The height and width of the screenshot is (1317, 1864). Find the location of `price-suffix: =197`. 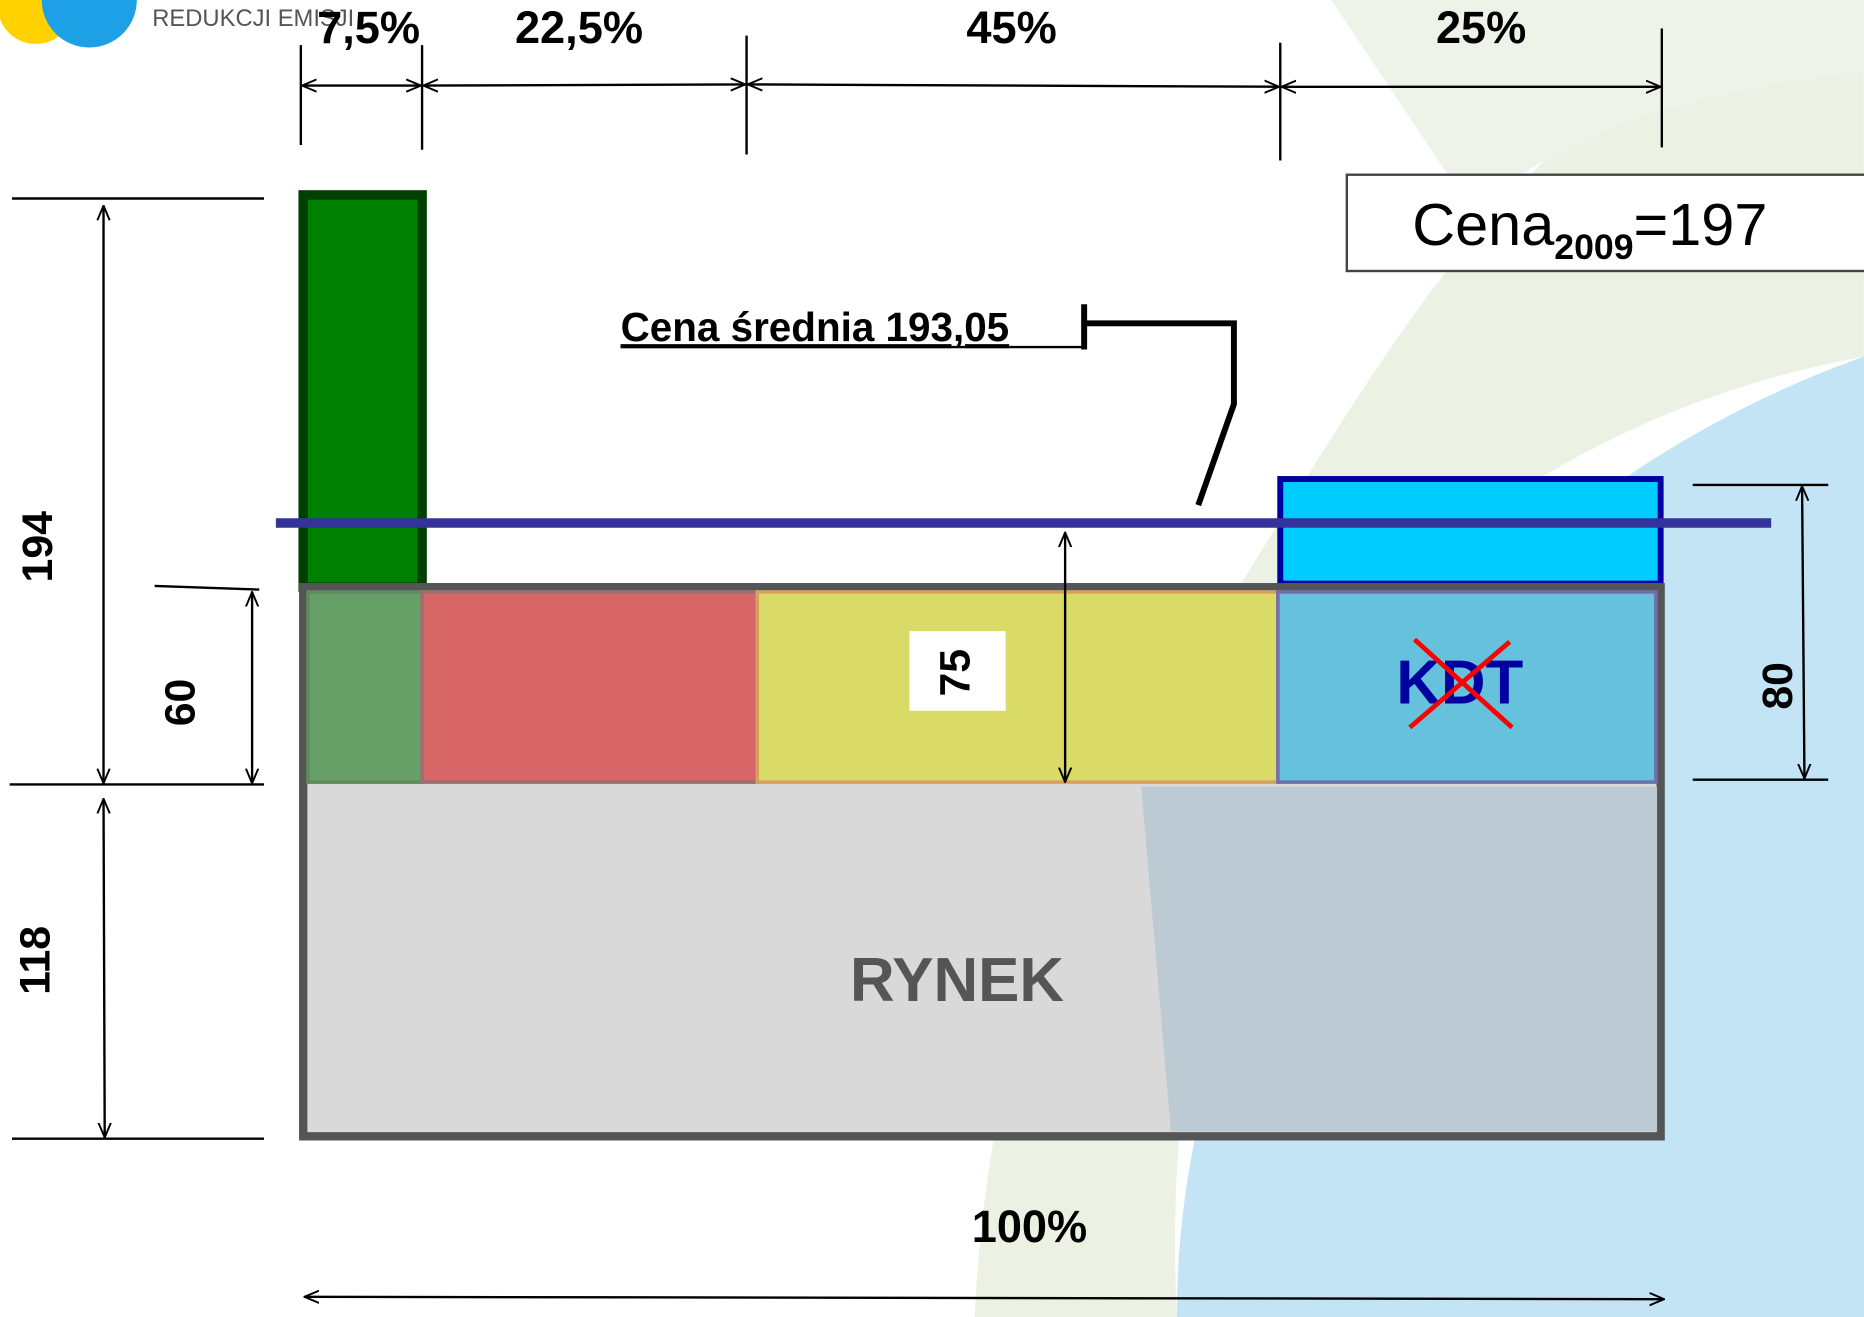

price-suffix: =197 is located at coordinates (1701, 224).